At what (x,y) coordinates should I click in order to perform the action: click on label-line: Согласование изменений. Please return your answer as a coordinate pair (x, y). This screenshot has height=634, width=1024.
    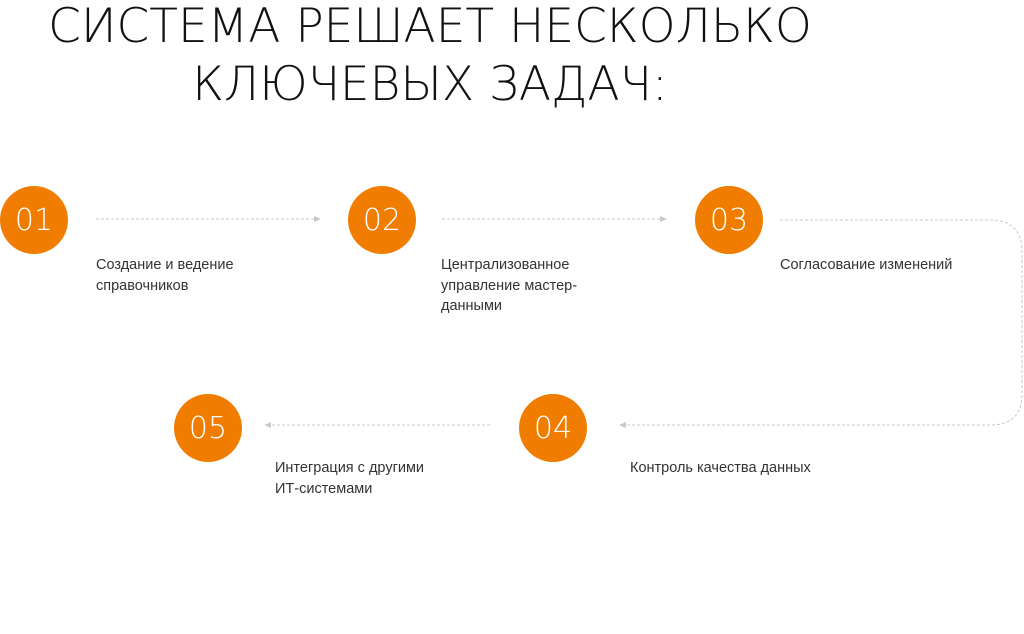
    Looking at the image, I should click on (866, 265).